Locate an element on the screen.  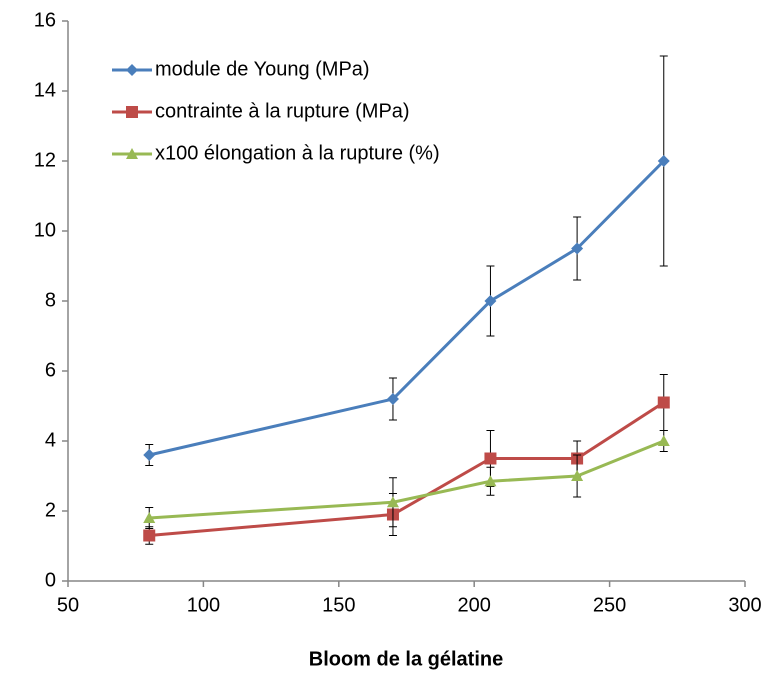
x-tick-label: 50 is located at coordinates (68, 605).